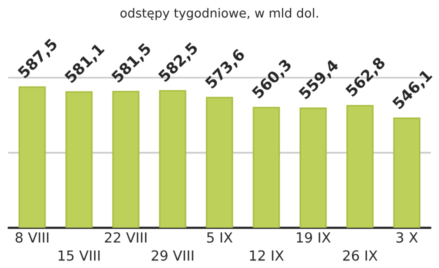 The image size is (439, 268). Describe the element at coordinates (32, 237) in the screenshot. I see `x-tick-label: 8 VIII` at that location.